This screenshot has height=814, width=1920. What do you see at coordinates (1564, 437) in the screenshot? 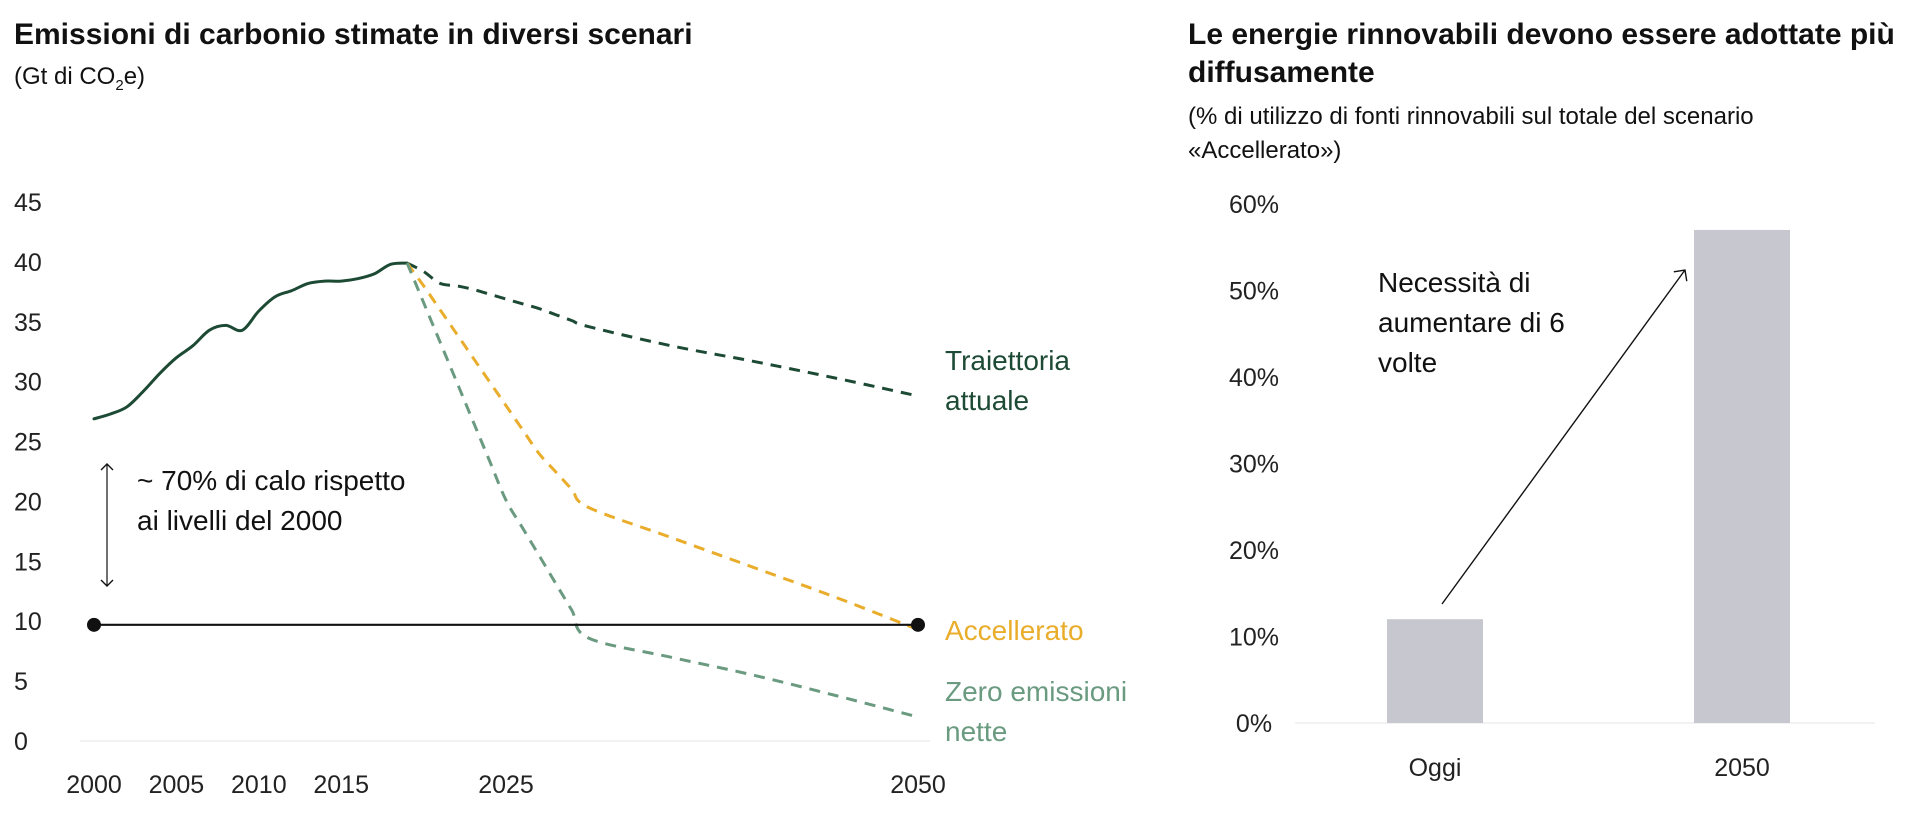
I see `growth-arrow` at bounding box center [1564, 437].